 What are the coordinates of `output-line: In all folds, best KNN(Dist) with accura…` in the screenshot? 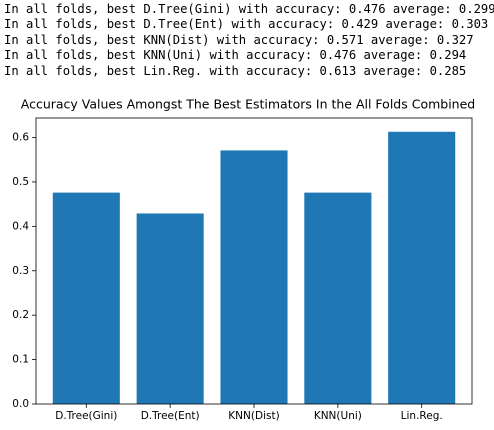 It's located at (239, 39).